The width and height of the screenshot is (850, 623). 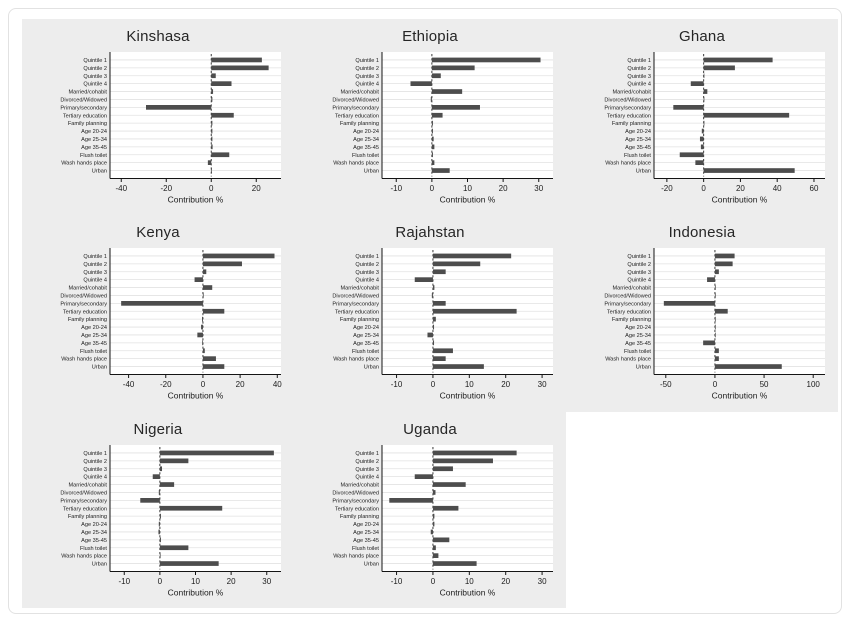 I want to click on chart-title-rajahstan: Rajahstan, so click(x=430, y=233).